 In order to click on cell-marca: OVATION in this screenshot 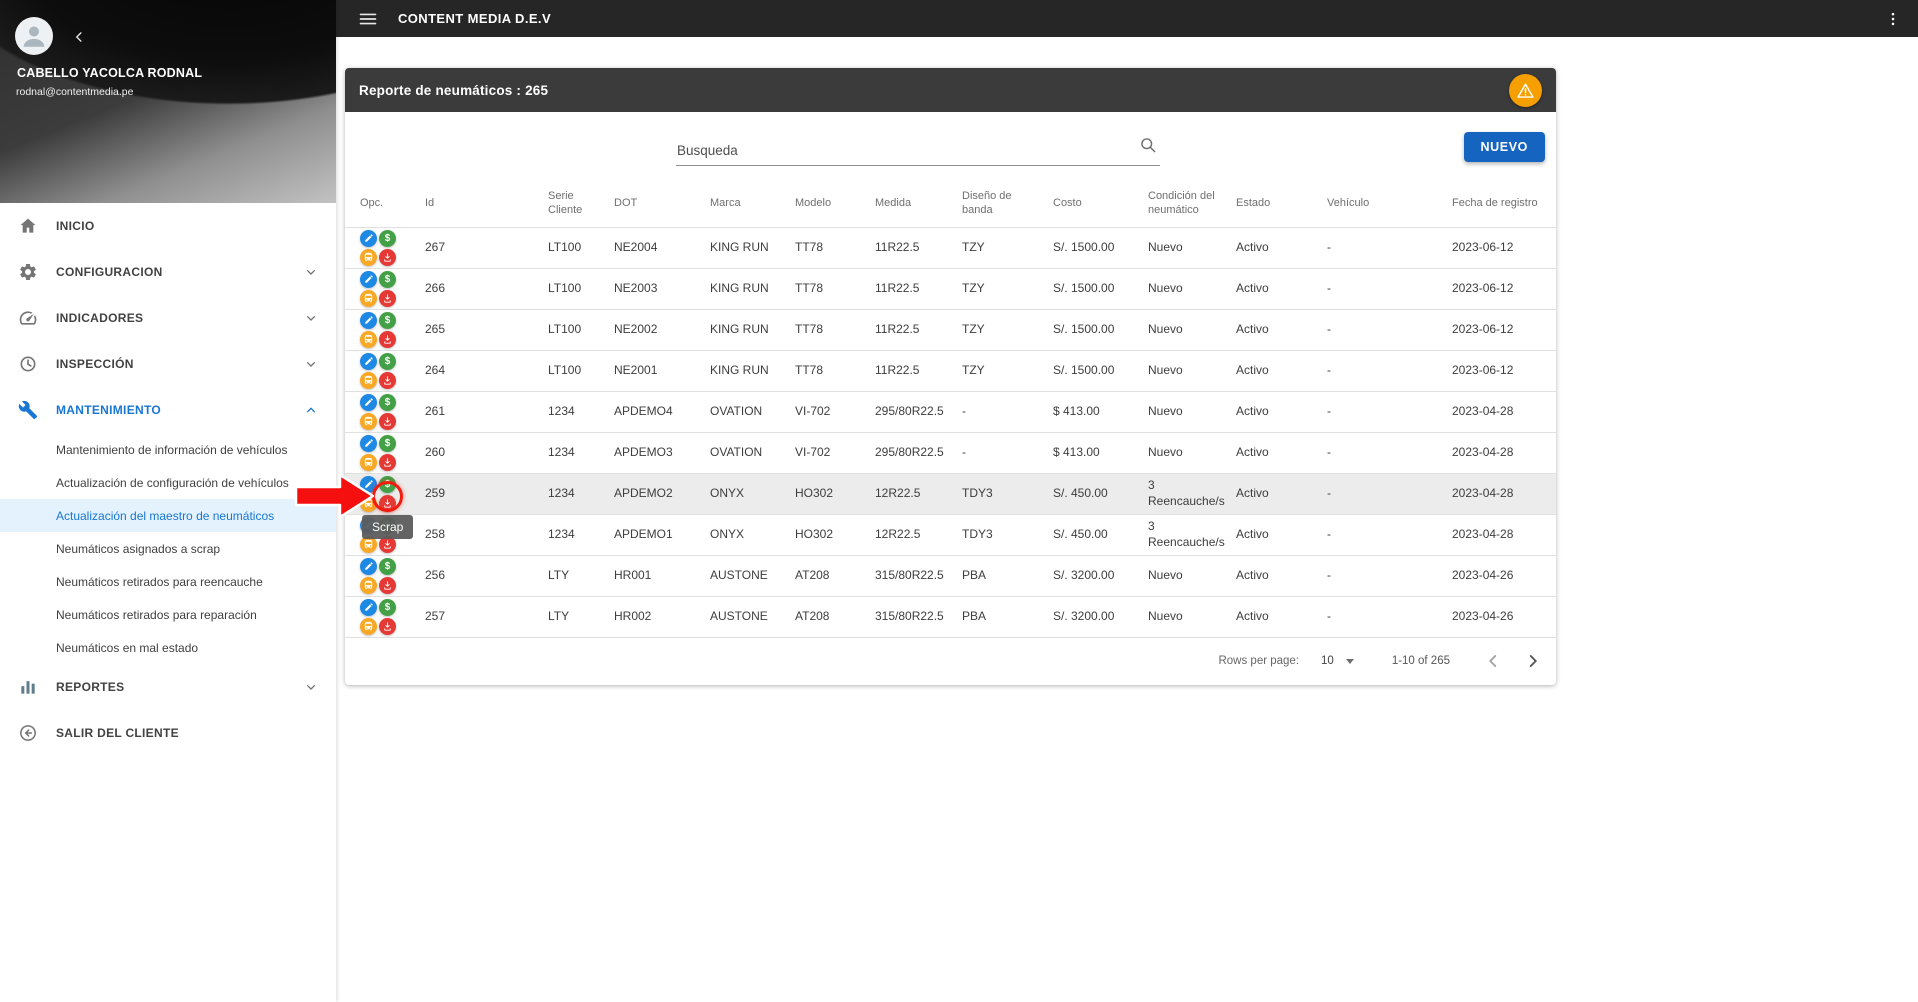, I will do `click(752, 453)`.